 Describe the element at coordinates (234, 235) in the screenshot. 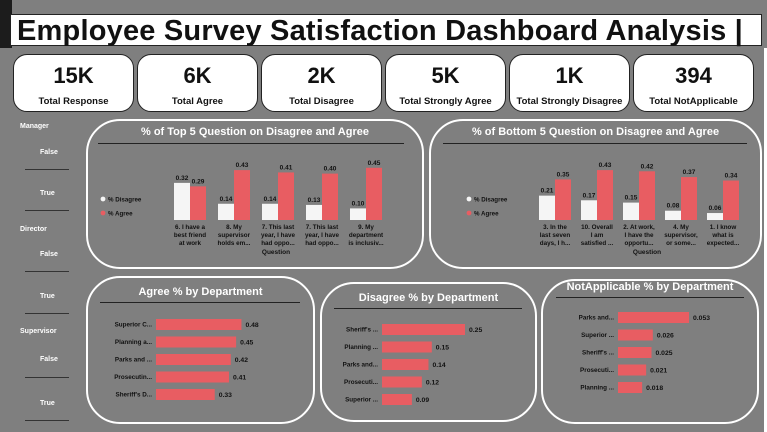

I see `category-label: supervisor` at that location.